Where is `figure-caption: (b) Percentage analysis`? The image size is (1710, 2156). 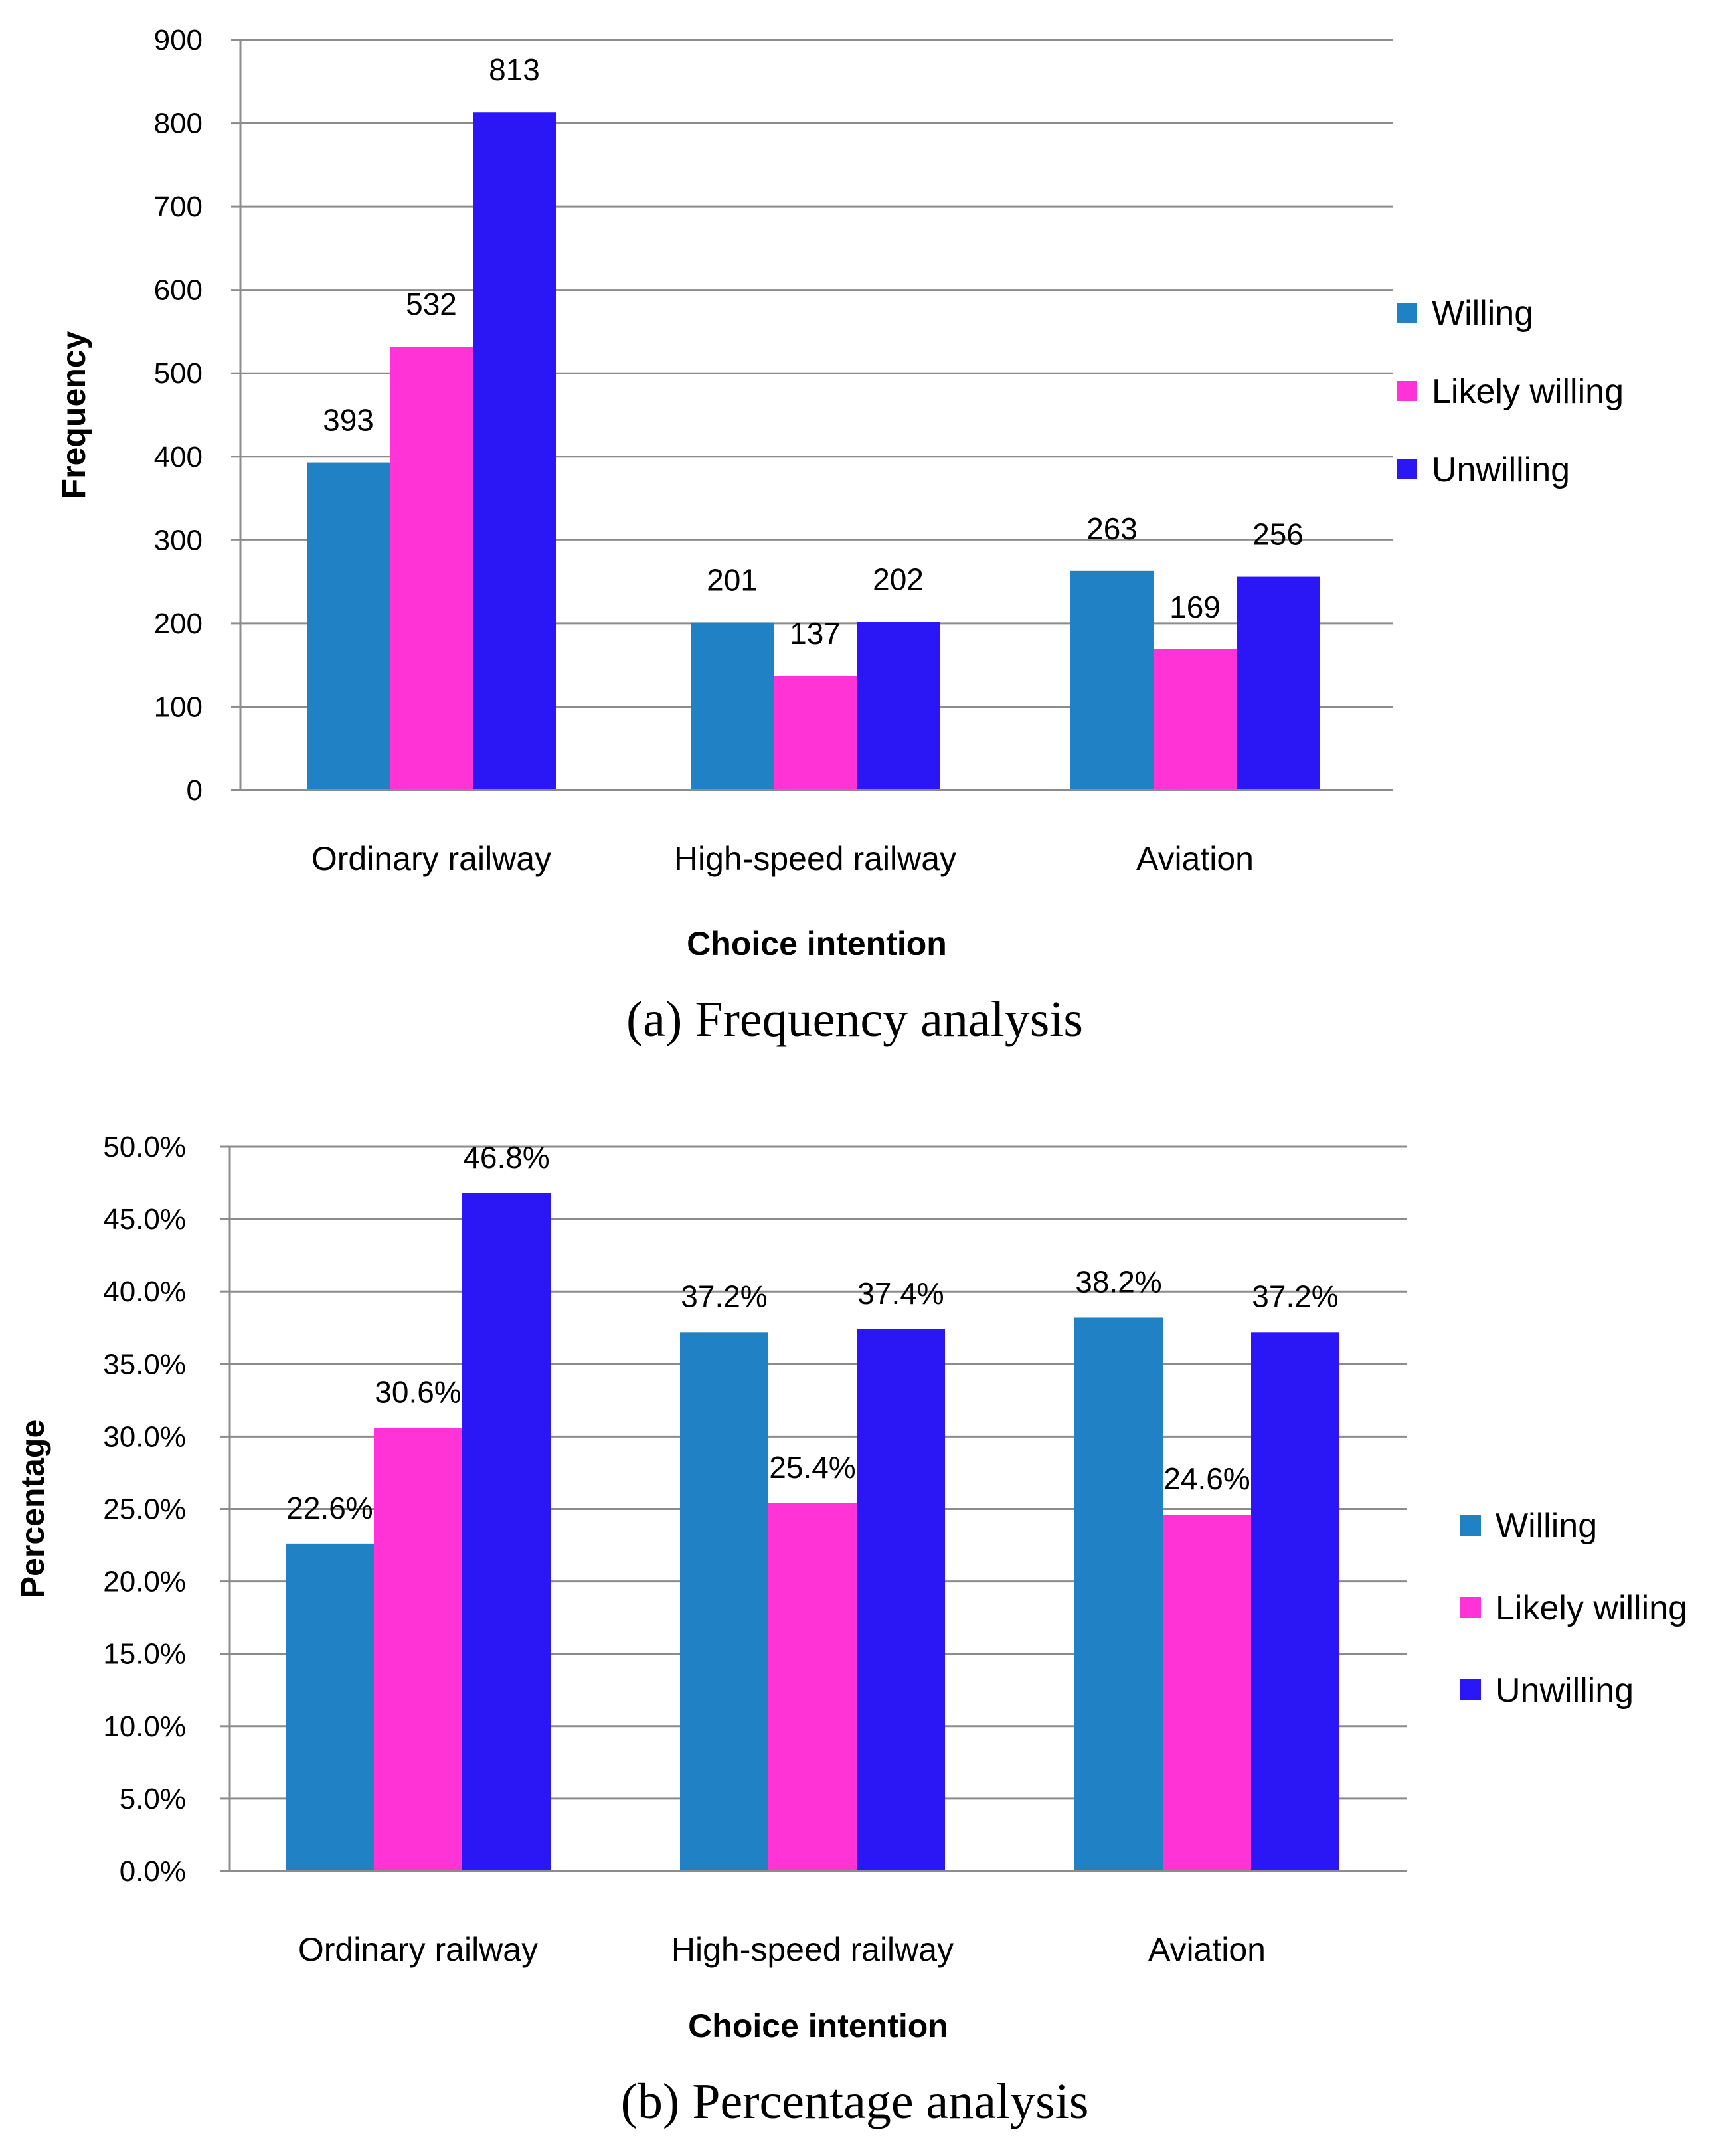 figure-caption: (b) Percentage analysis is located at coordinates (855, 2101).